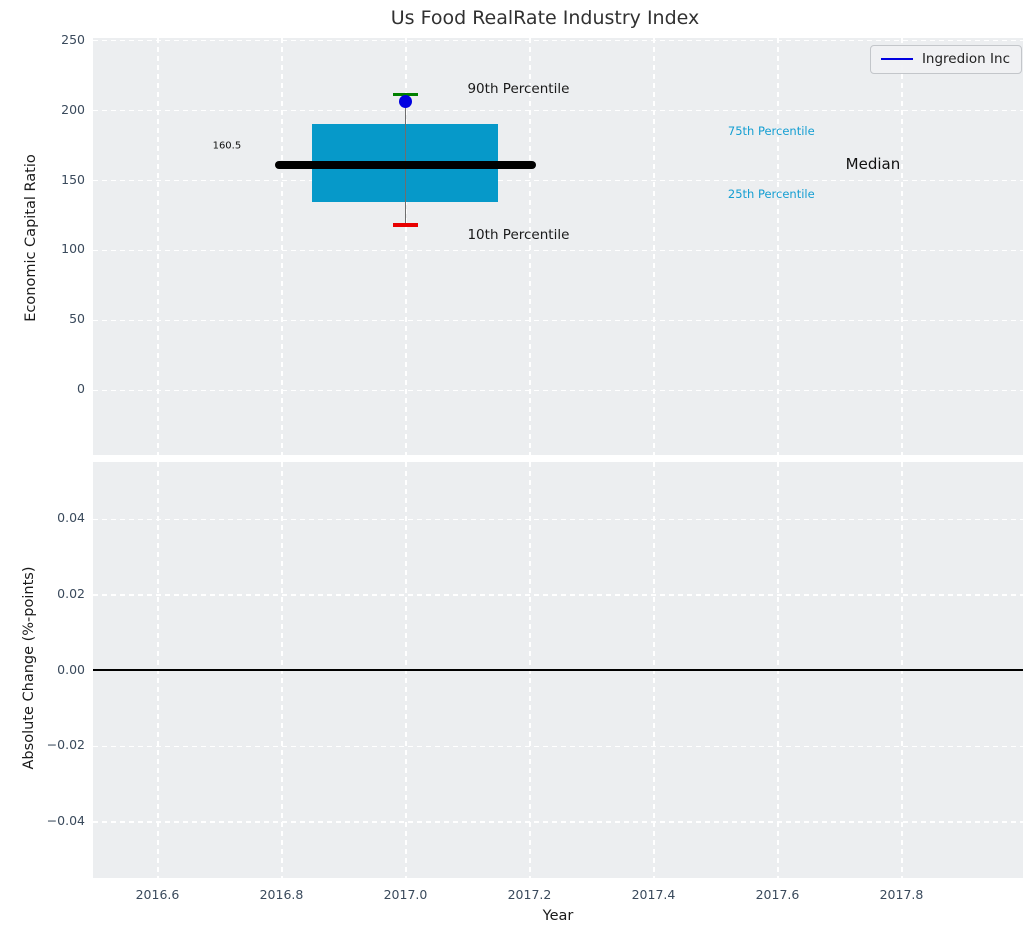 The height and width of the screenshot is (942, 1034). I want to click on y-tick-label: −0.04, so click(65, 820).